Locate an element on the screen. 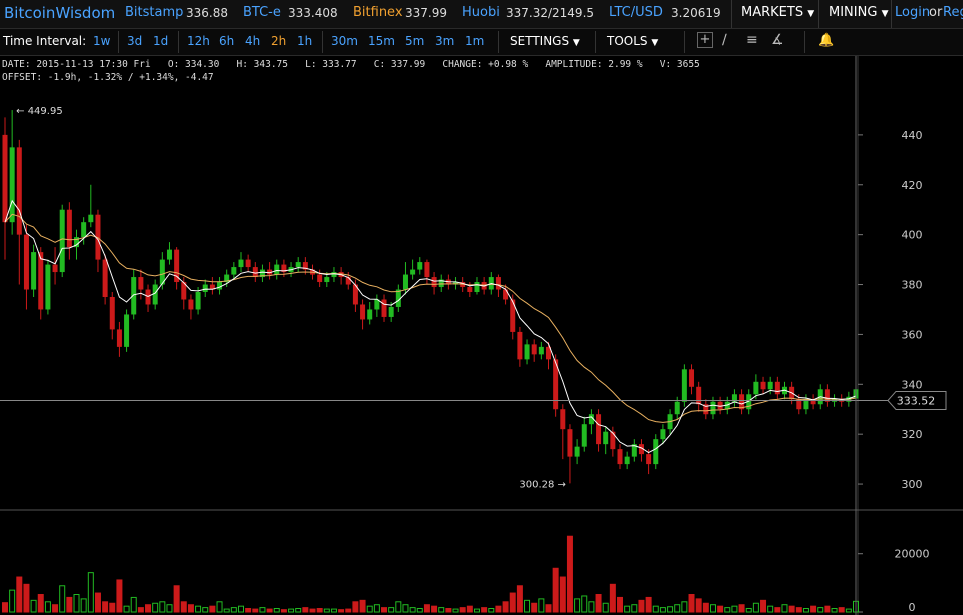  toolbar-divider is located at coordinates (684, 42).